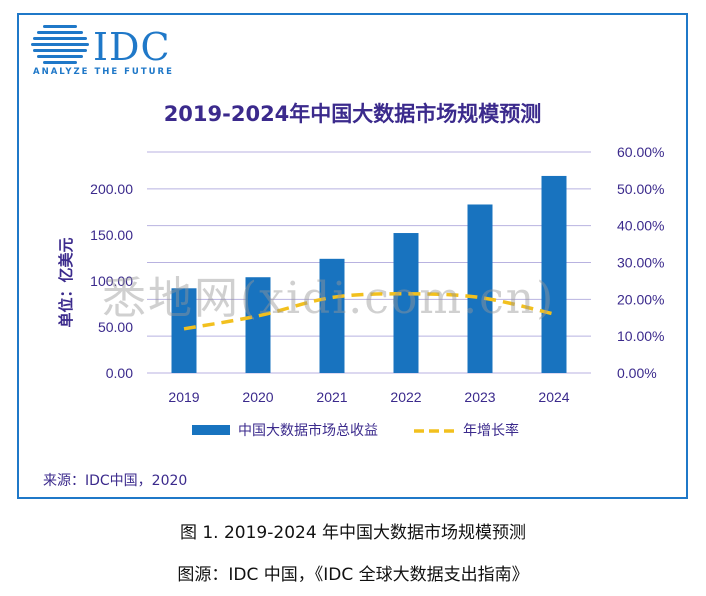  I want to click on figure-source-caption: 图源：IDC 中国，《IDC 全球大数据支出指南》, so click(353, 575).